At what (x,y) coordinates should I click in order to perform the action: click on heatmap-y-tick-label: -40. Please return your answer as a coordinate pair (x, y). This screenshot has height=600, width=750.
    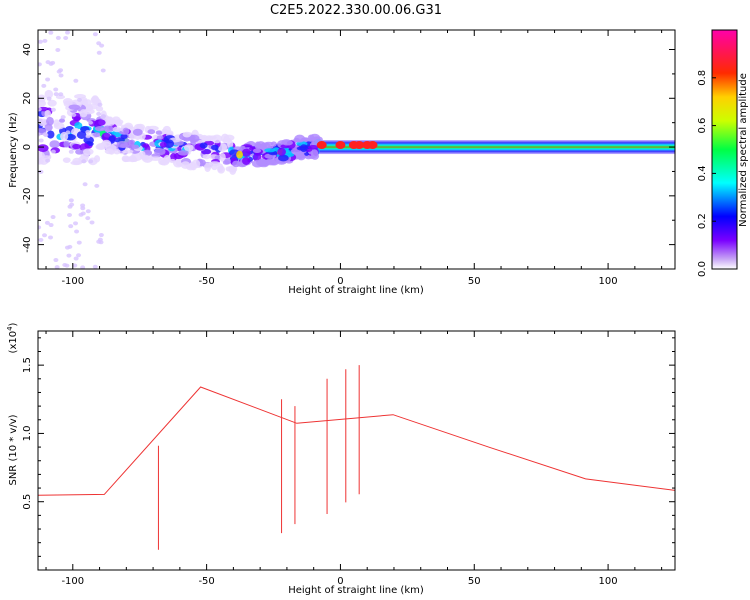
    Looking at the image, I should click on (27, 244).